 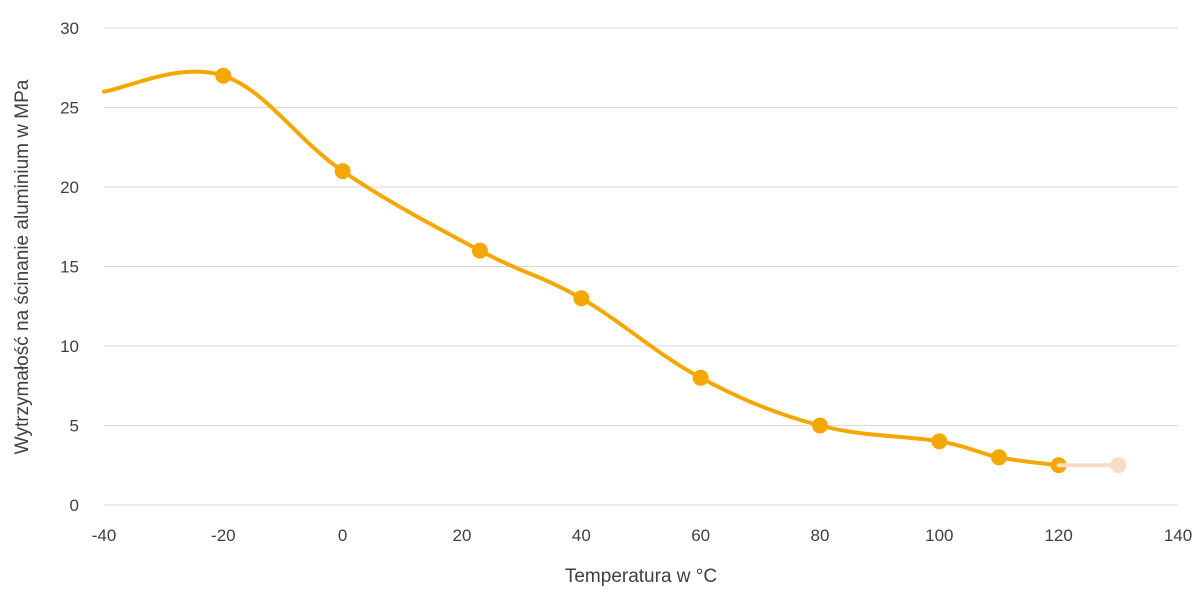 I want to click on y-axis-title: Wytrzymałość na ścinanie aluminium w MPa, so click(x=22, y=266).